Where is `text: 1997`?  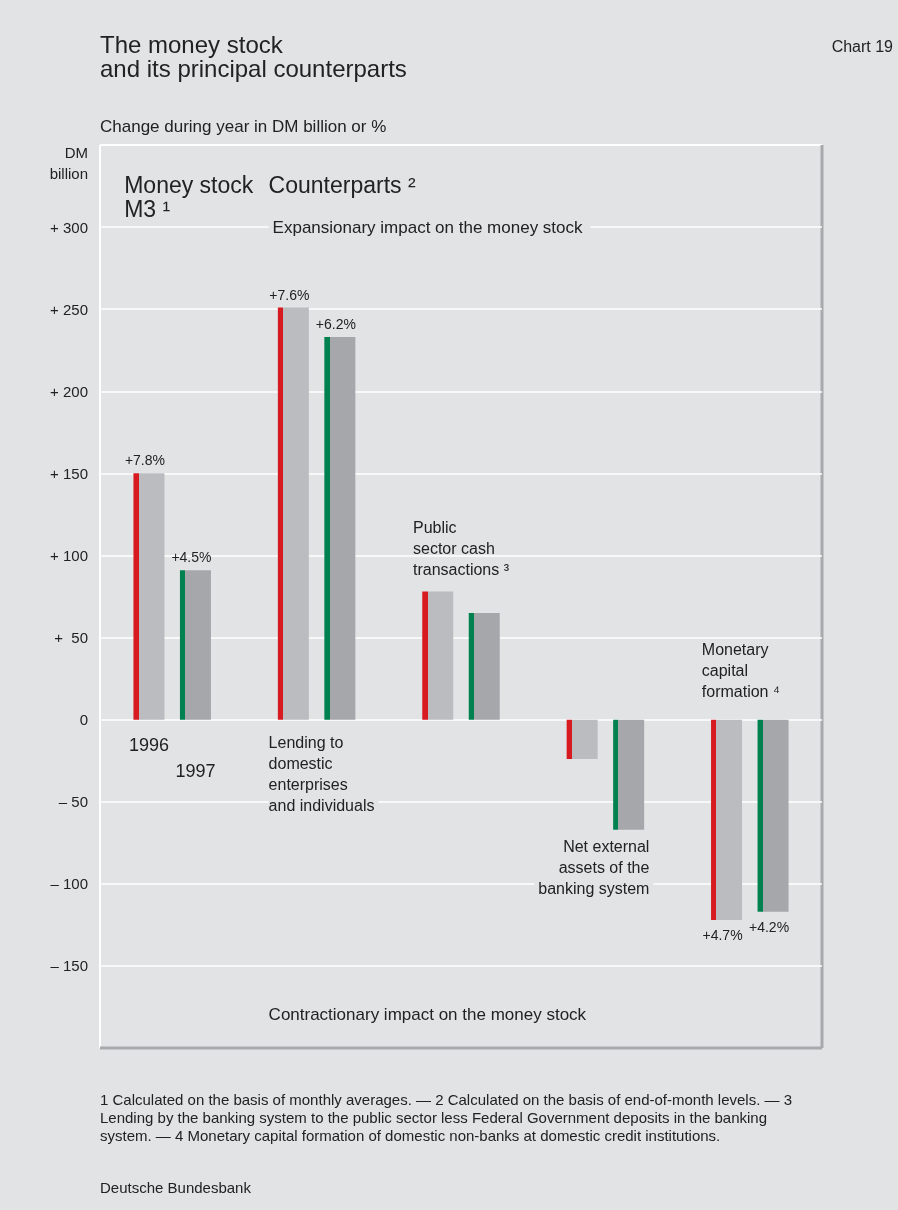
text: 1997 is located at coordinates (195, 770).